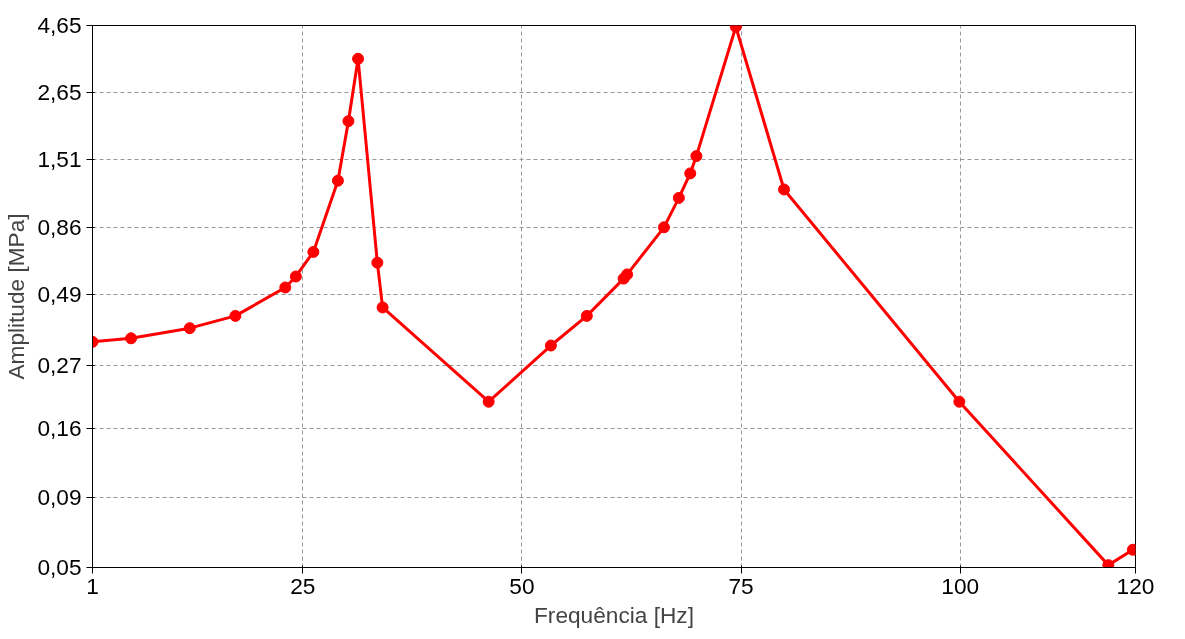 The image size is (1185, 639). Describe the element at coordinates (960, 585) in the screenshot. I see `x-tick-label: 100` at that location.